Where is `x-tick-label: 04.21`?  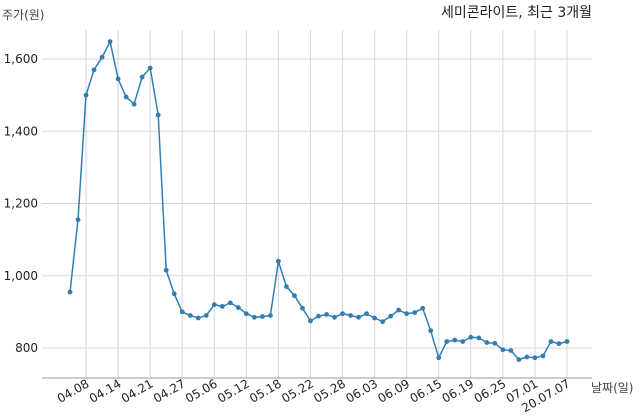 x-tick-label: 04.21 is located at coordinates (137, 390).